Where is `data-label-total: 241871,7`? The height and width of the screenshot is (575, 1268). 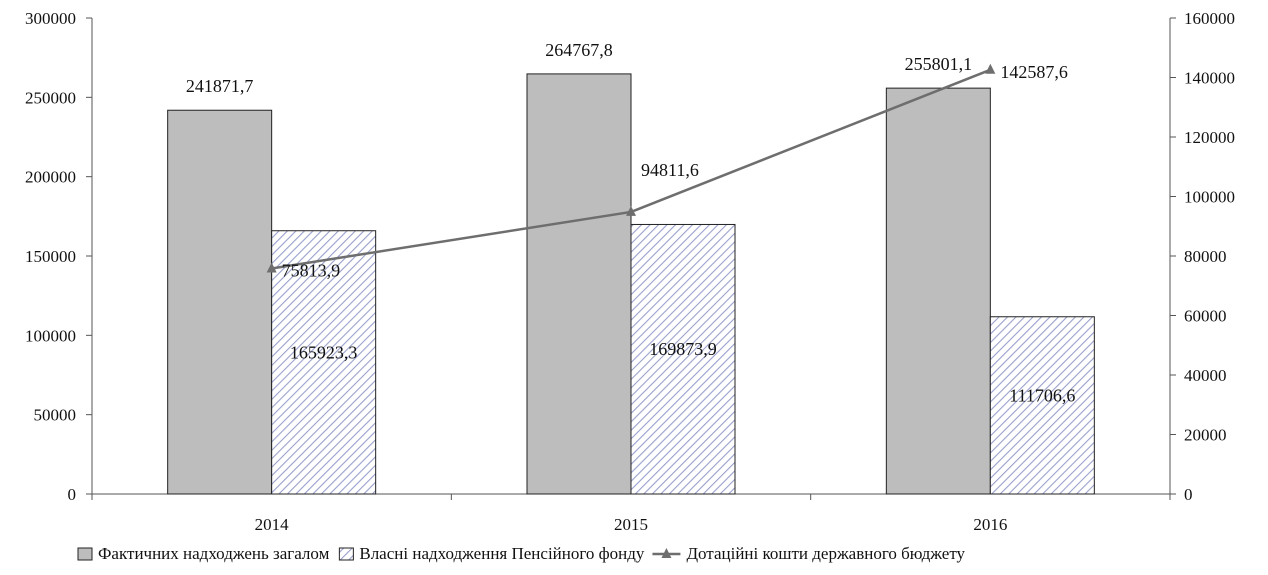
data-label-total: 241871,7 is located at coordinates (220, 86).